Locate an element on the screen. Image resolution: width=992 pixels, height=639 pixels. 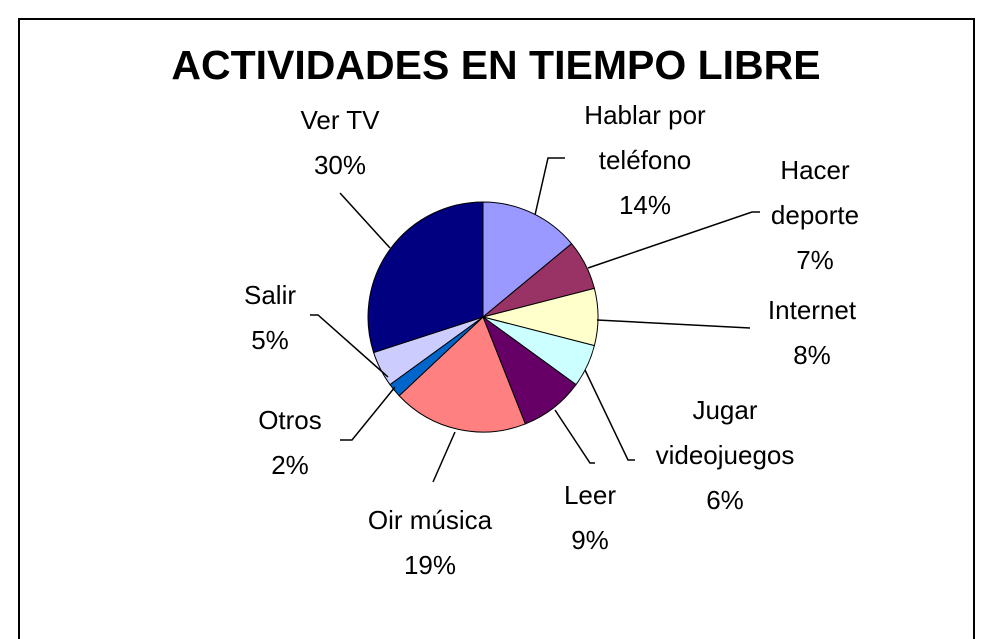
slice-name: Otros is located at coordinates (290, 420).